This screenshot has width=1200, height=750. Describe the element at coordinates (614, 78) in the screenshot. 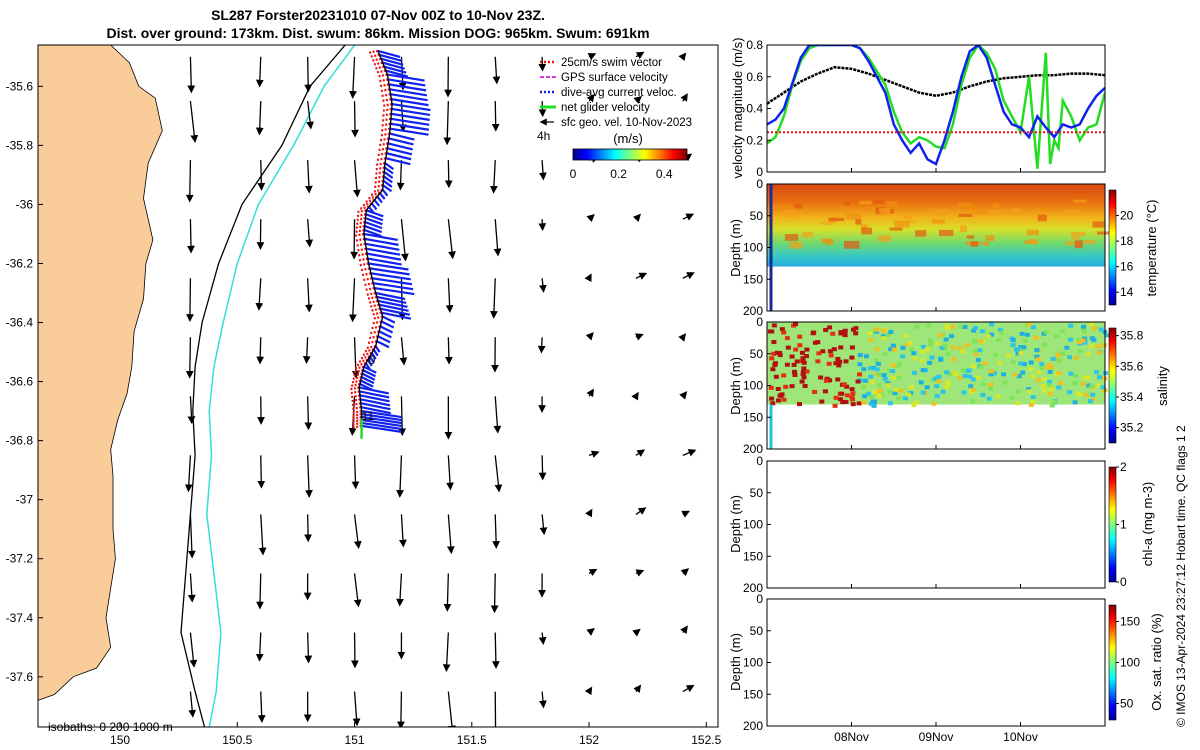

I see `legend-gps-label: GPS surface velocity` at that location.